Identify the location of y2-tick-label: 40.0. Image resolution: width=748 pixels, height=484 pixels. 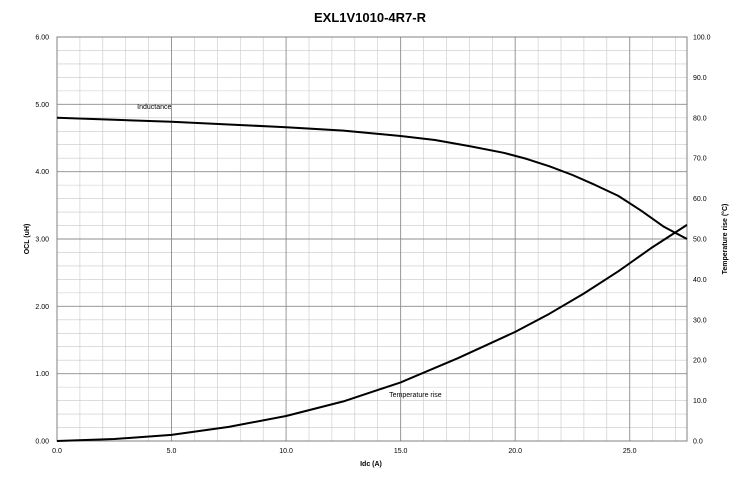
(700, 280).